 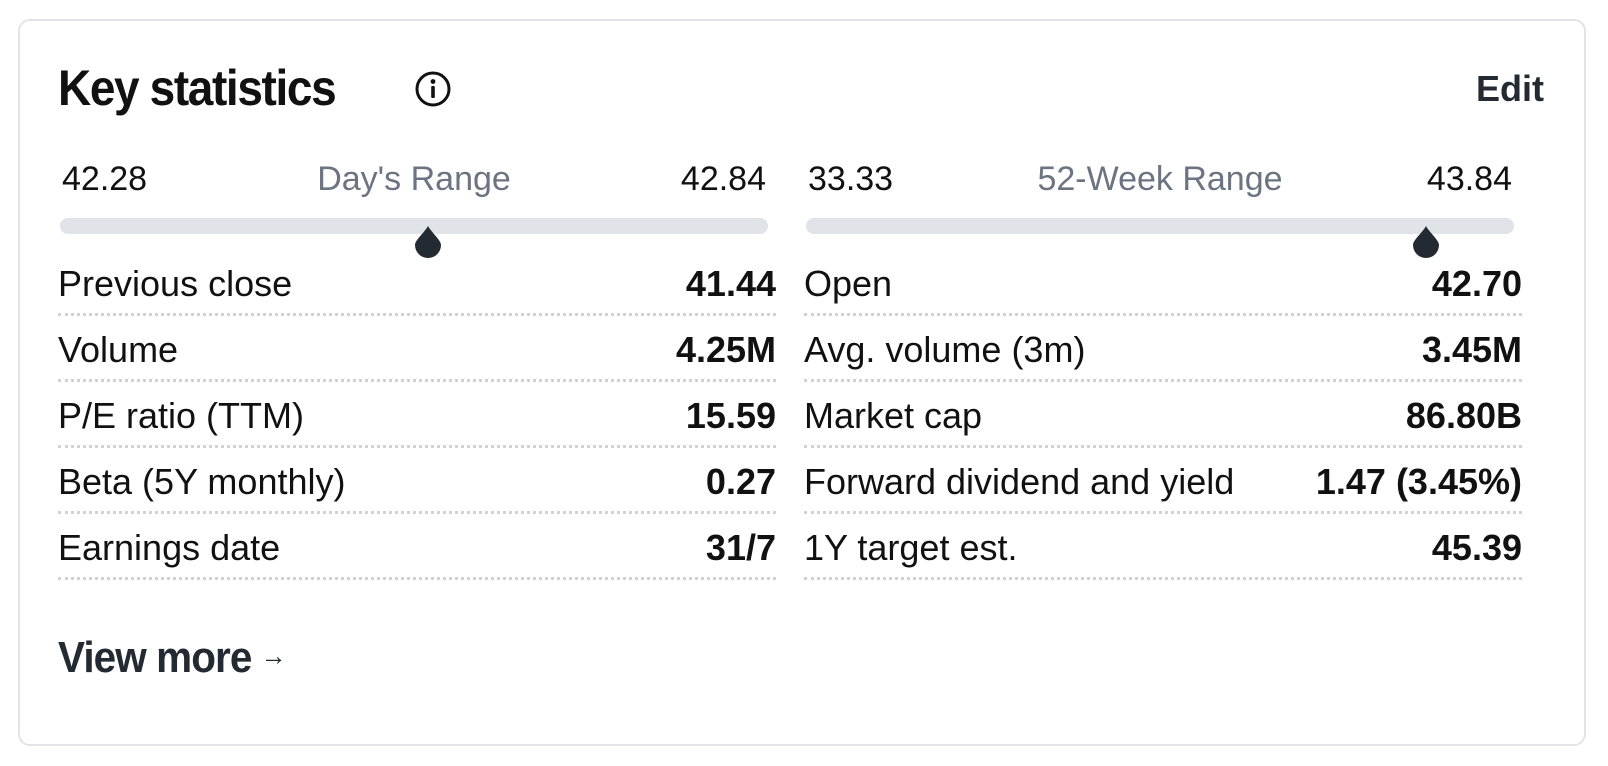 What do you see at coordinates (414, 179) in the screenshot?
I see `days-range-label: Day's Range` at bounding box center [414, 179].